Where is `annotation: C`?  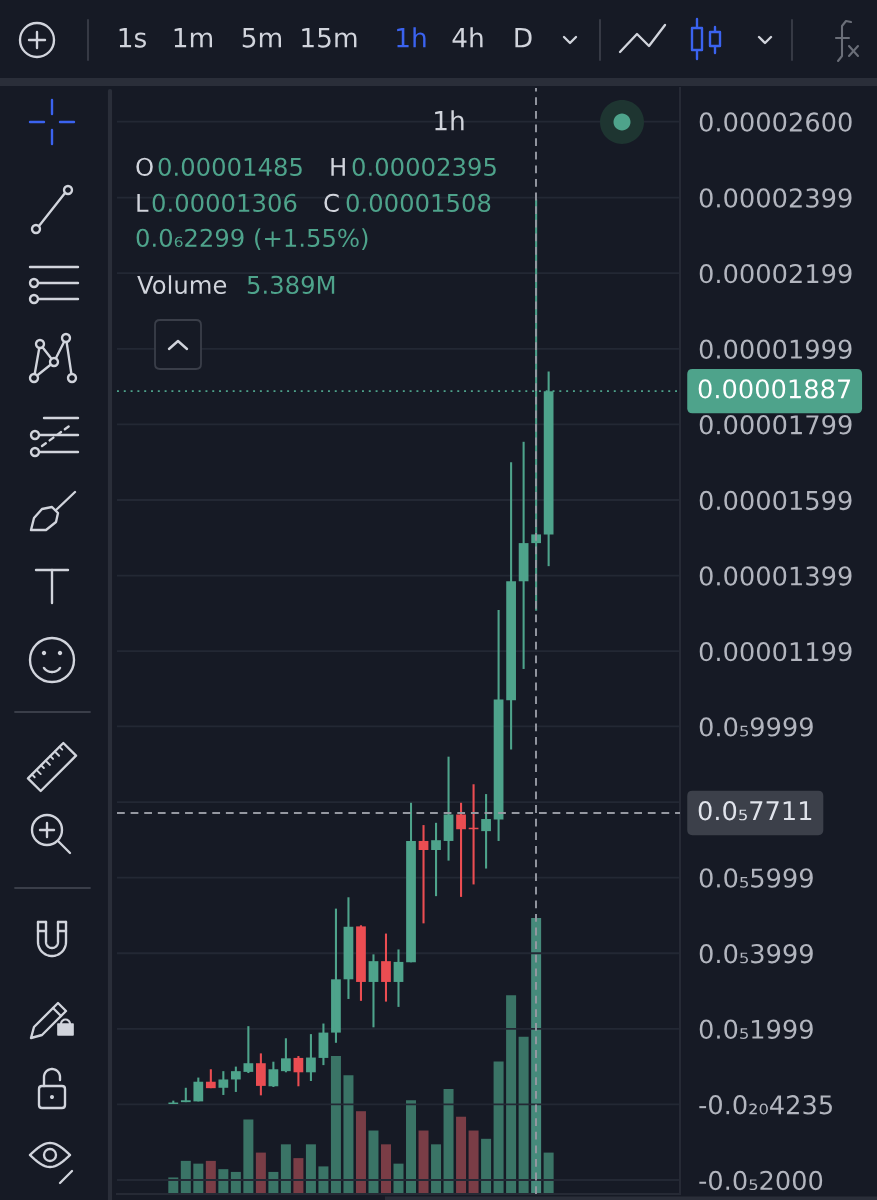 annotation: C is located at coordinates (331, 203).